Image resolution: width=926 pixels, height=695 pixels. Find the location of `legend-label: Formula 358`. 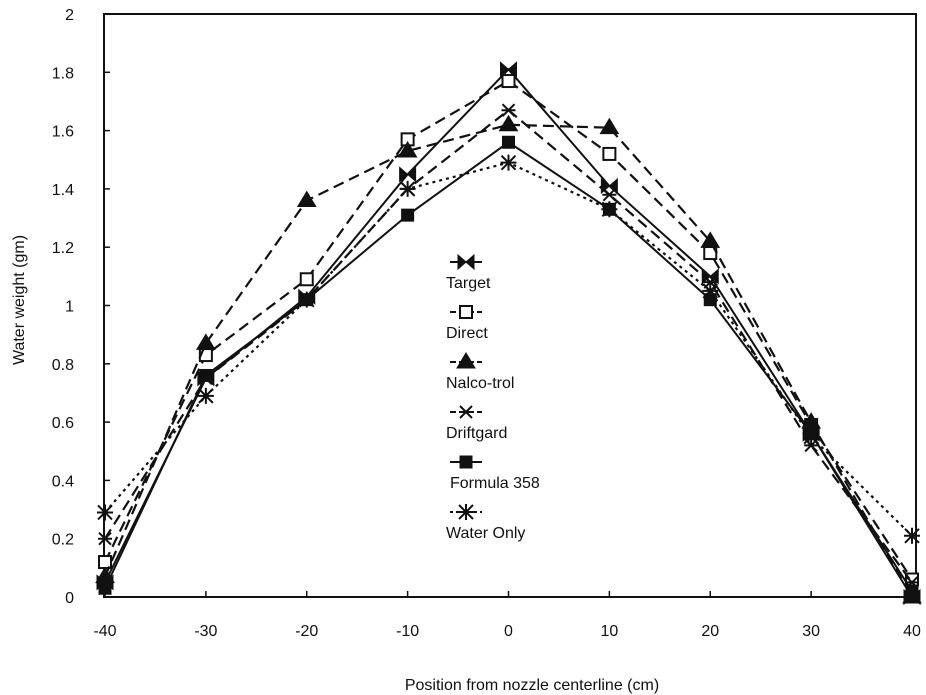

legend-label: Formula 358 is located at coordinates (495, 483).